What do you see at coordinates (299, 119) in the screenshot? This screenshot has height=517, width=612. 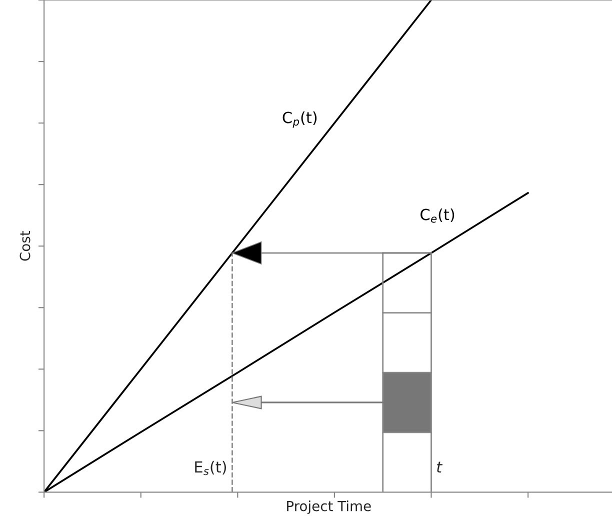 I see `series-label: C$_{p}$(t)` at bounding box center [299, 119].